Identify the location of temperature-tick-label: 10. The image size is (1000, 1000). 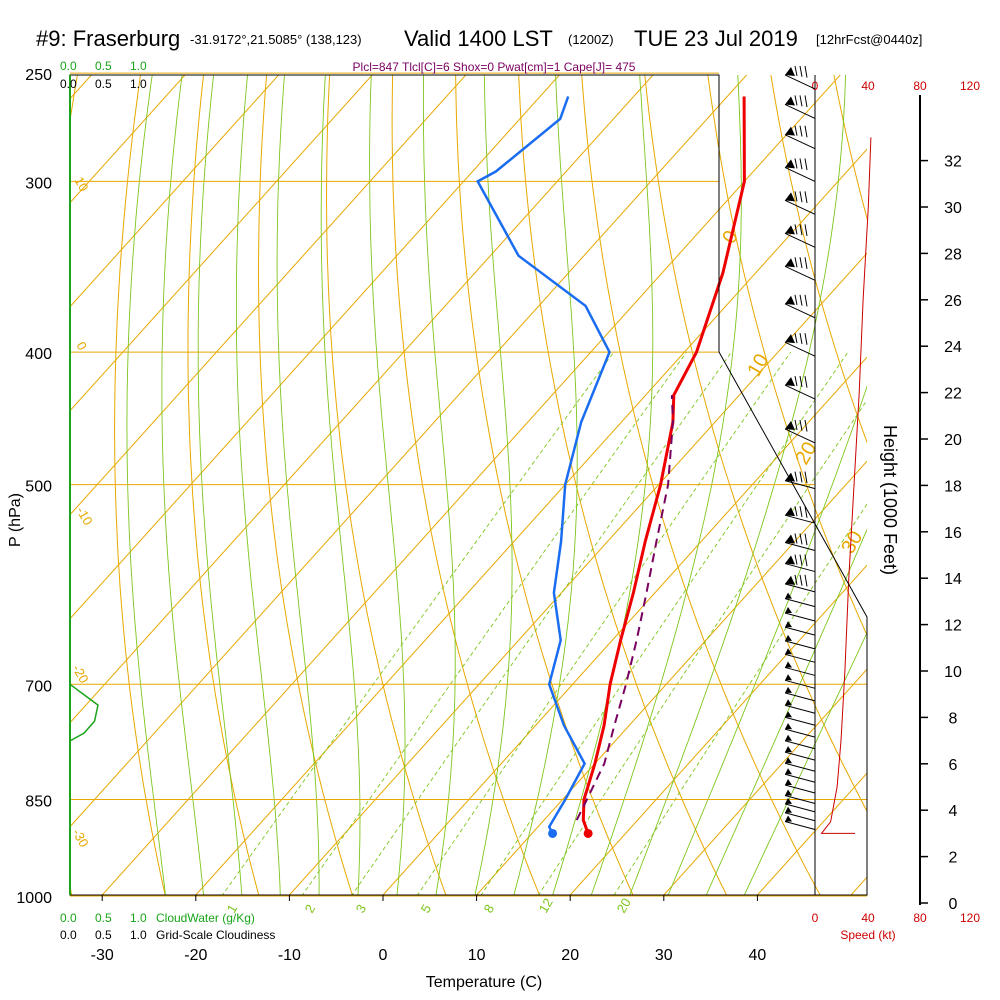
(477, 955).